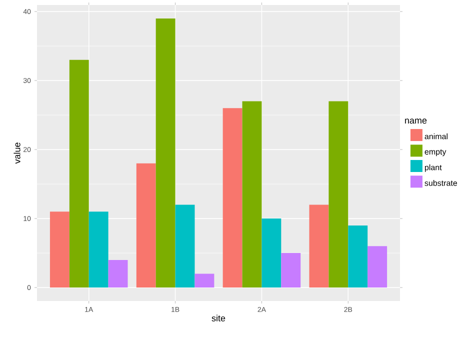 The image size is (474, 338). What do you see at coordinates (441, 183) in the screenshot?
I see `legend-label: substrate` at bounding box center [441, 183].